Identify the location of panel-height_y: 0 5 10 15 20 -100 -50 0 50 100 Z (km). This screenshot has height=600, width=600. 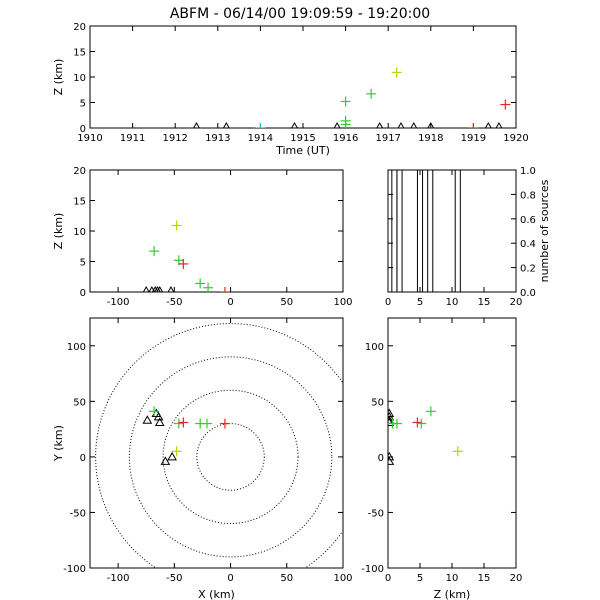
(442, 458).